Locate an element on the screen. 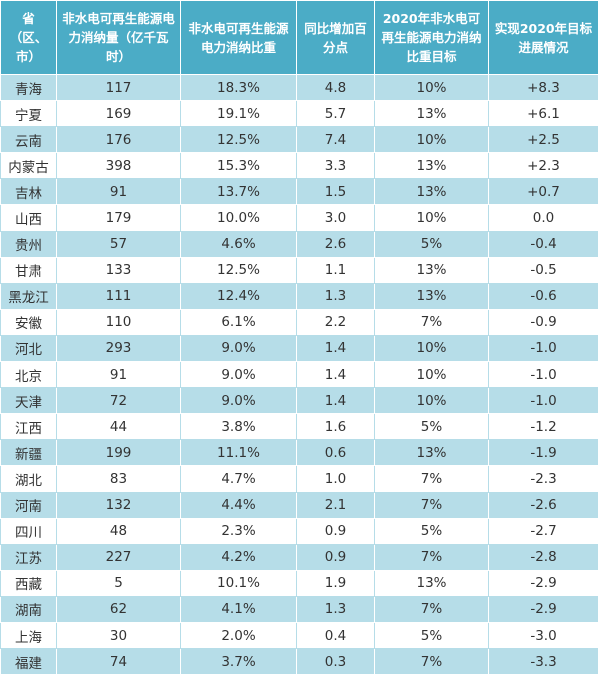 The height and width of the screenshot is (682, 598). header-consumption: 非水电可再生能源电力消纳量（亿千瓦时） is located at coordinates (118, 37).